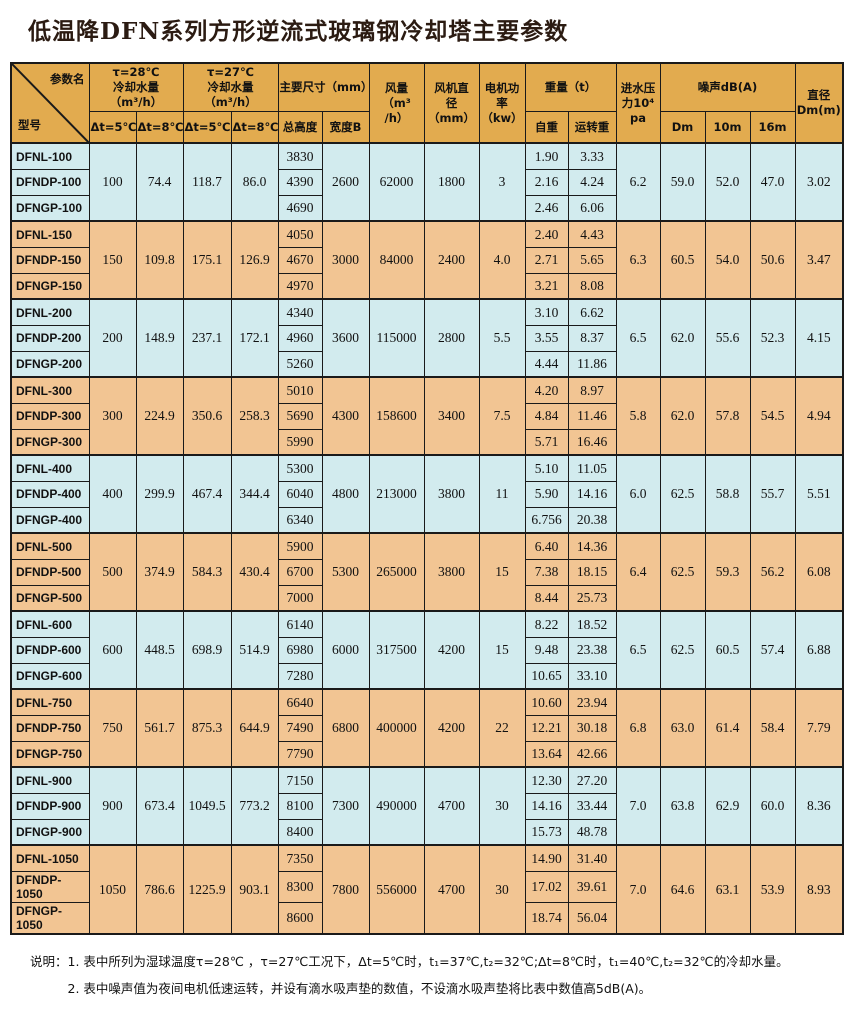 The height and width of the screenshot is (1024, 850). Describe the element at coordinates (592, 546) in the screenshot. I see `run-weight-cell: 14.36` at that location.